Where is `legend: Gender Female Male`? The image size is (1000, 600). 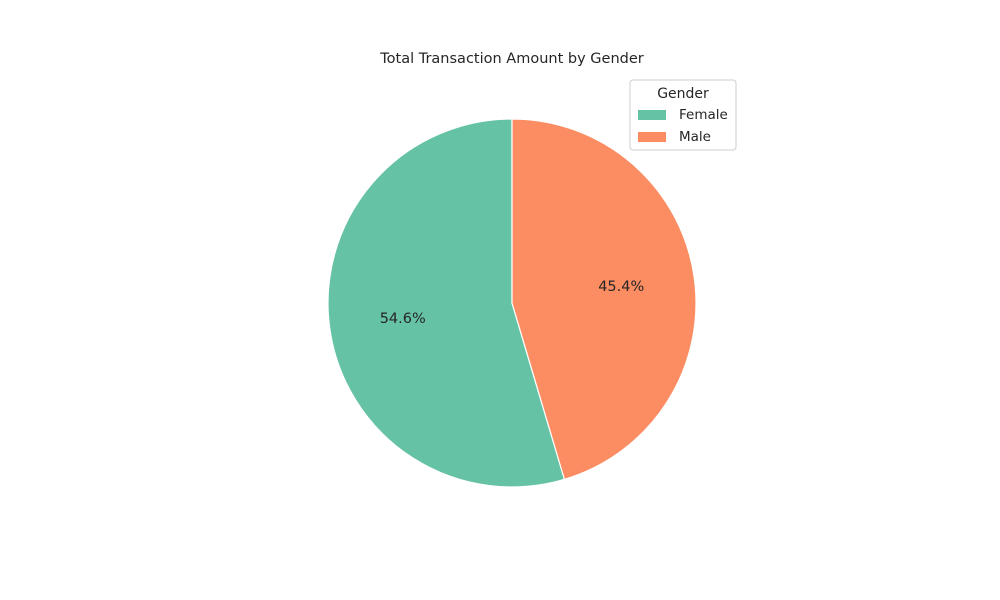
legend: Gender Female Male is located at coordinates (683, 115).